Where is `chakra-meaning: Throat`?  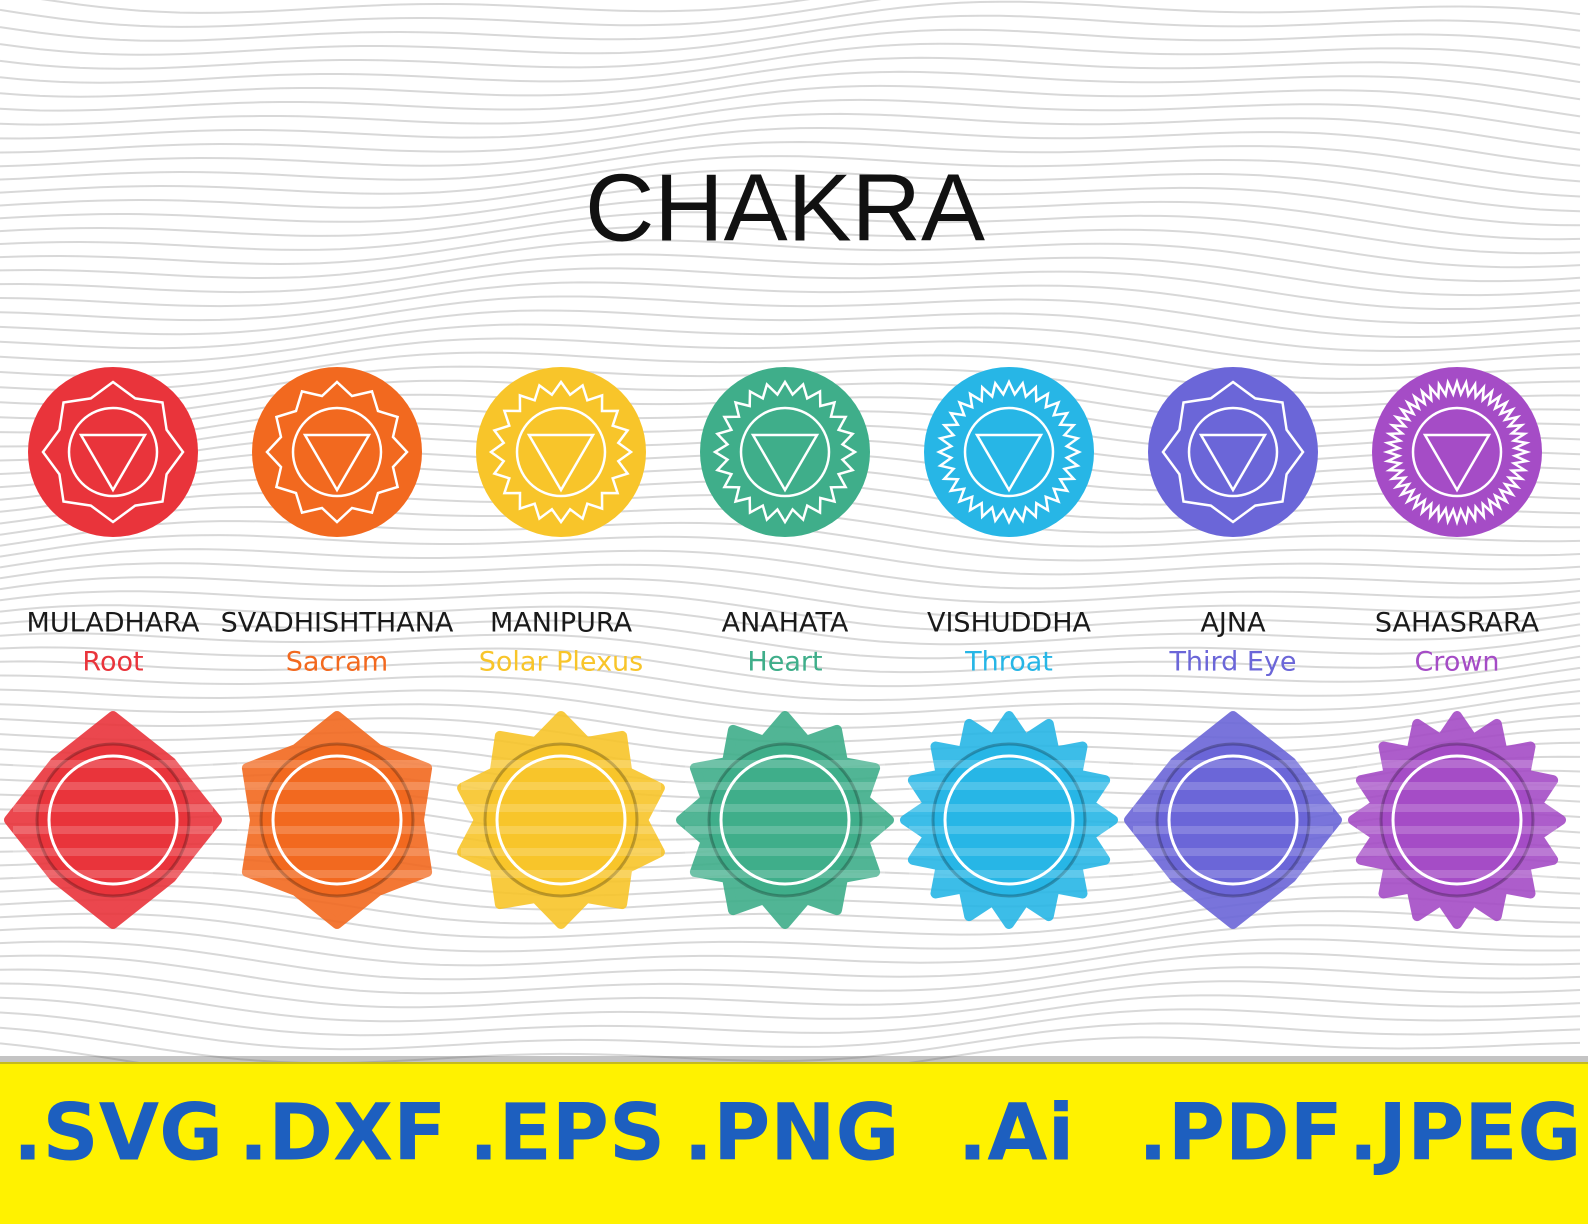 chakra-meaning: Throat is located at coordinates (1008, 662).